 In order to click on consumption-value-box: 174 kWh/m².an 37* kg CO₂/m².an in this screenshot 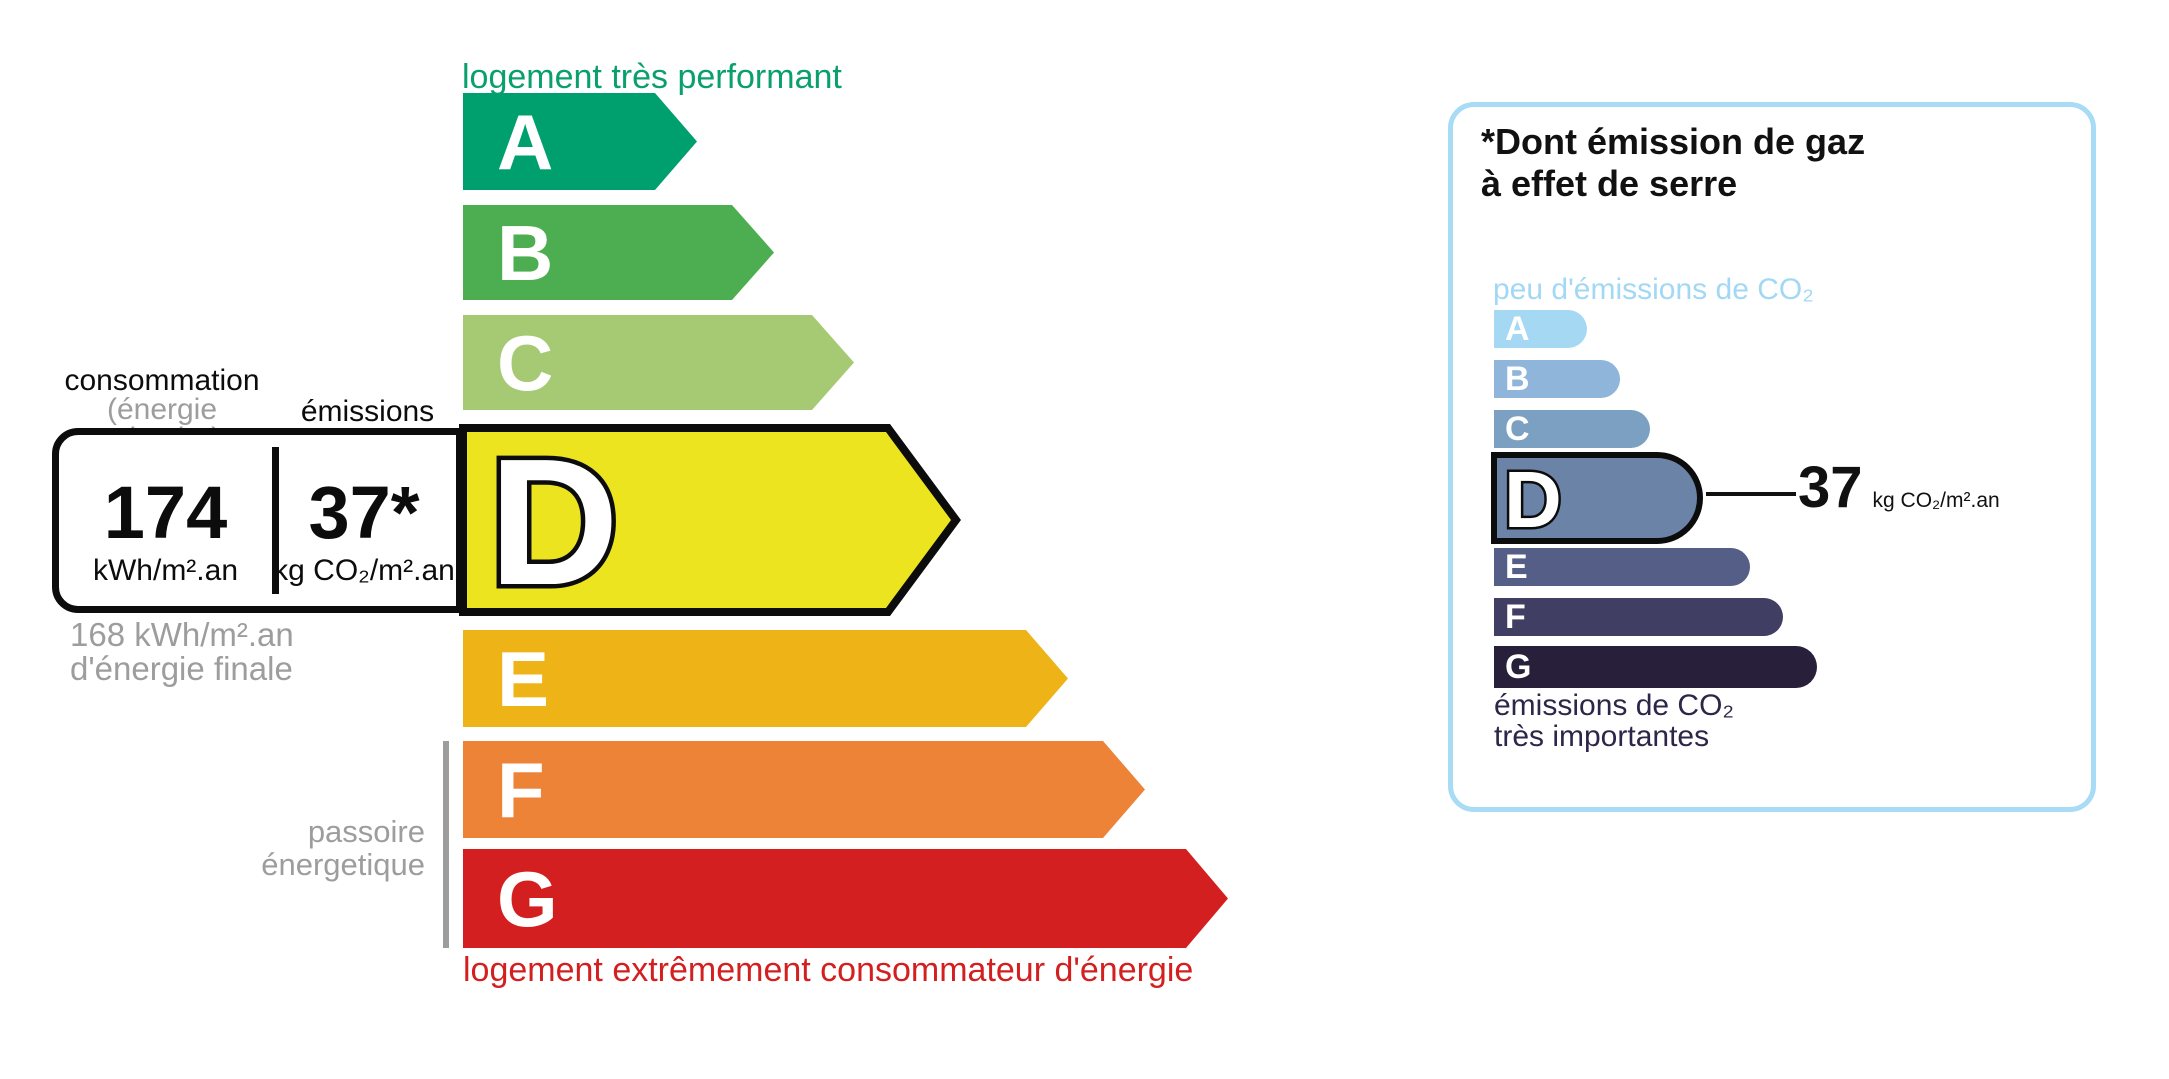, I will do `click(257, 520)`.